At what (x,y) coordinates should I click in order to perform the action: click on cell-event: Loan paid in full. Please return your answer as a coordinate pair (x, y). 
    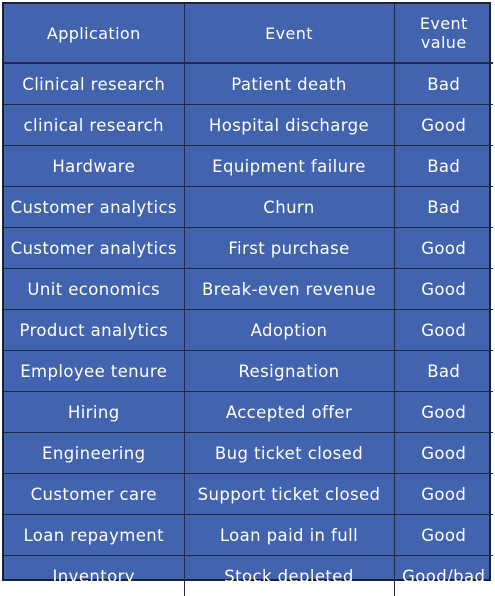
    Looking at the image, I should click on (289, 535).